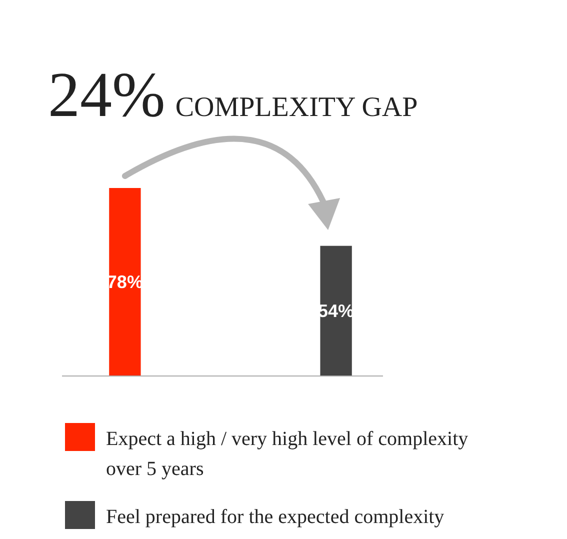  What do you see at coordinates (275, 517) in the screenshot?
I see `legend-label: Feel prepared for the expected complexity` at bounding box center [275, 517].